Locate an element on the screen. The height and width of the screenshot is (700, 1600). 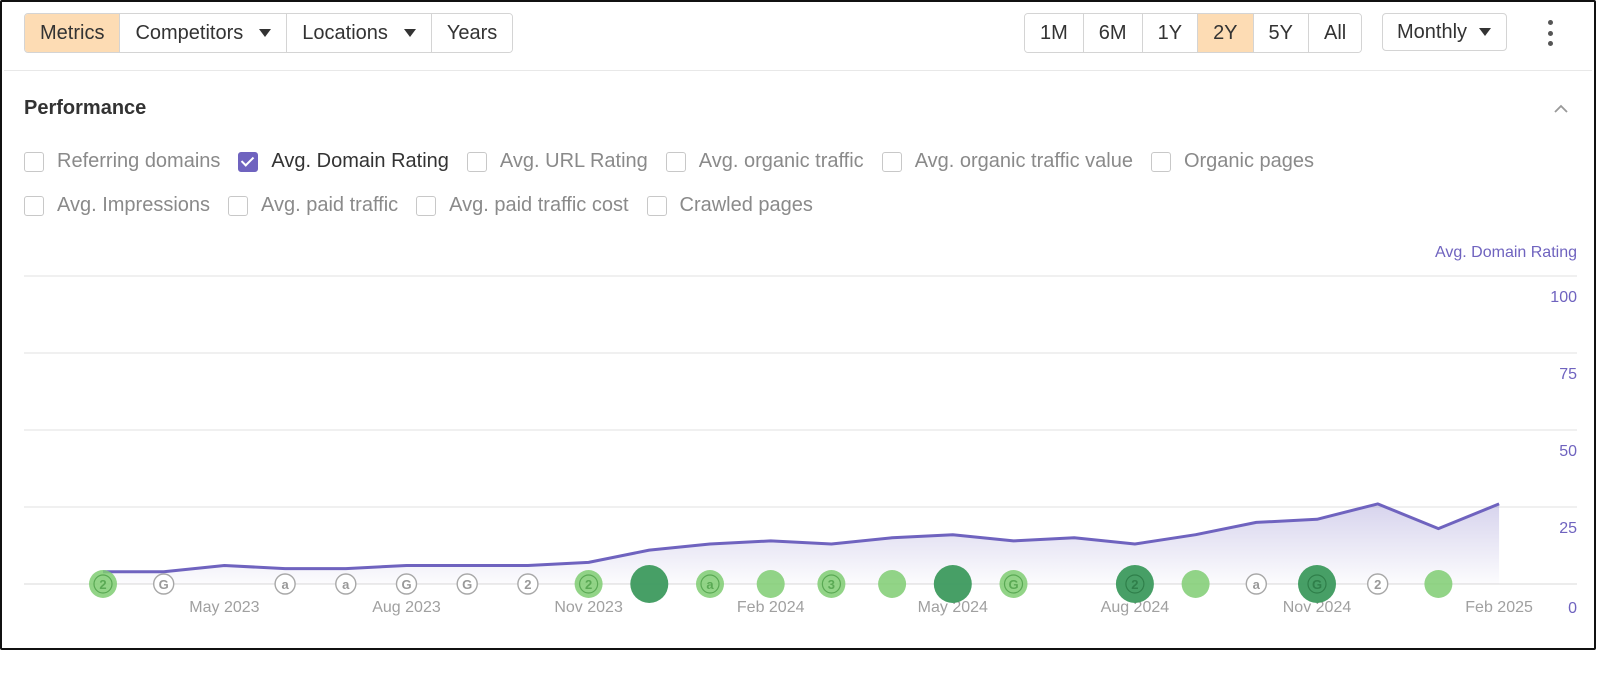
x-tick-label: Feb 2024 is located at coordinates (771, 607).